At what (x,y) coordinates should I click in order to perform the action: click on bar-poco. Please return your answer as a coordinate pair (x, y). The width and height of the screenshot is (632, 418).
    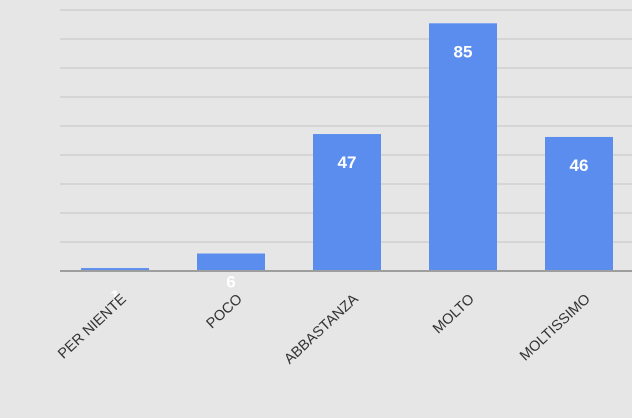
    Looking at the image, I should click on (231, 262).